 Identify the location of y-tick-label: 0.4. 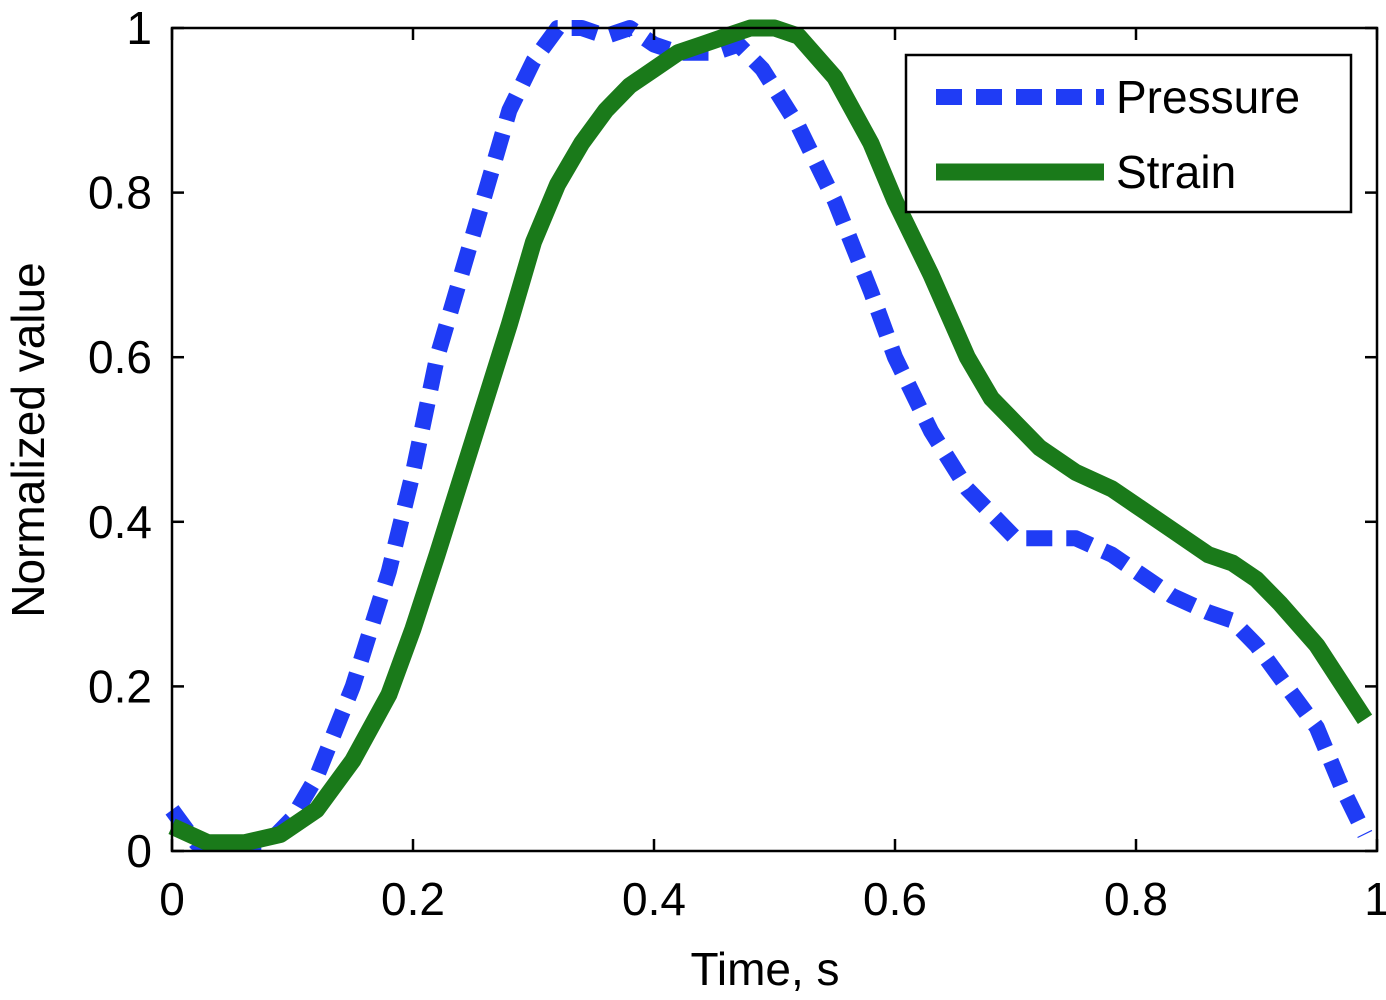
(120, 522).